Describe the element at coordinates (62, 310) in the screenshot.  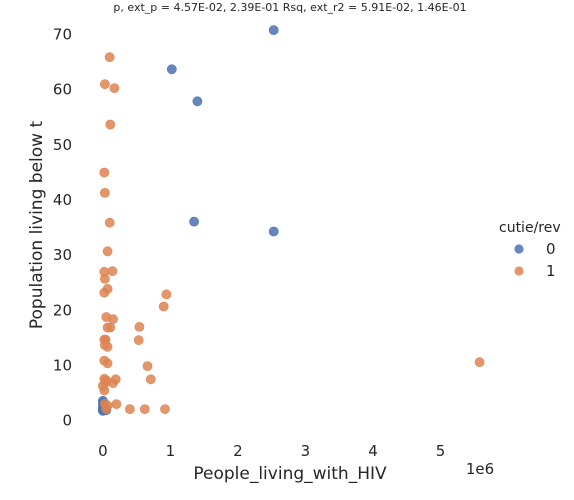
I see `y-tick-label: 20` at that location.